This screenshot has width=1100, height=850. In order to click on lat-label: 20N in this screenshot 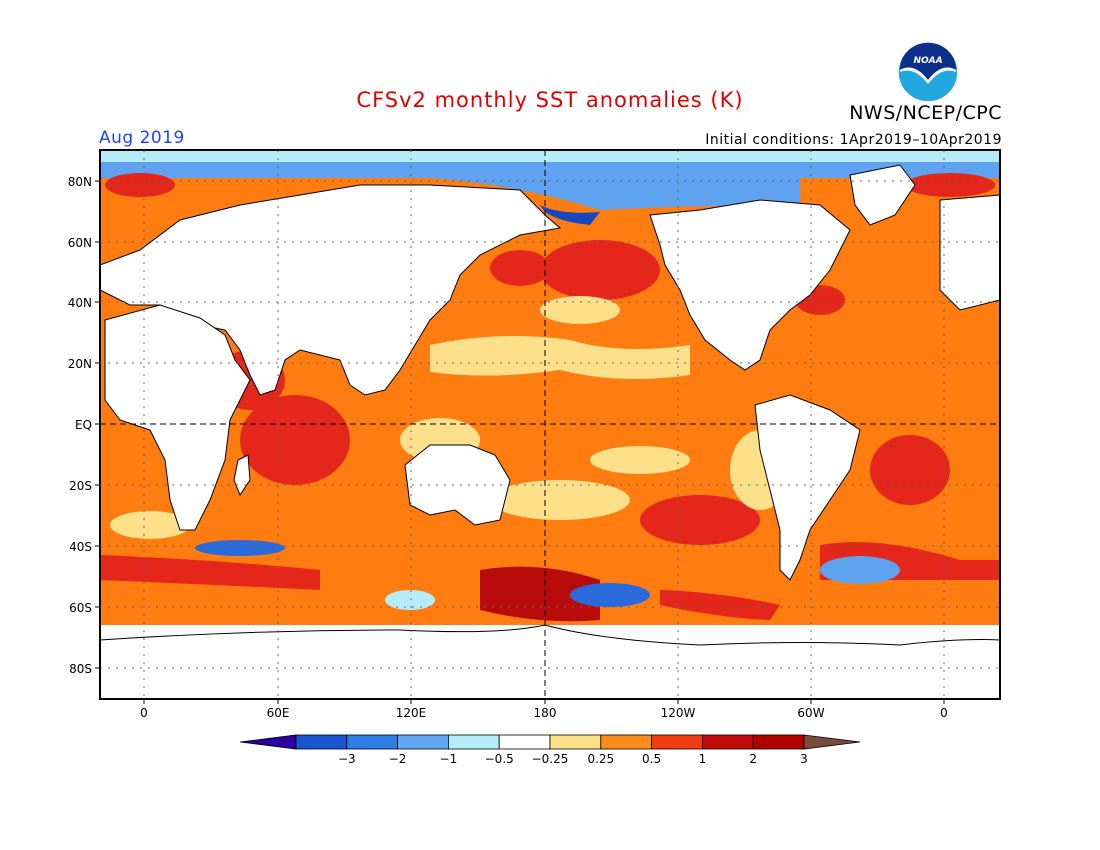, I will do `click(80, 364)`.